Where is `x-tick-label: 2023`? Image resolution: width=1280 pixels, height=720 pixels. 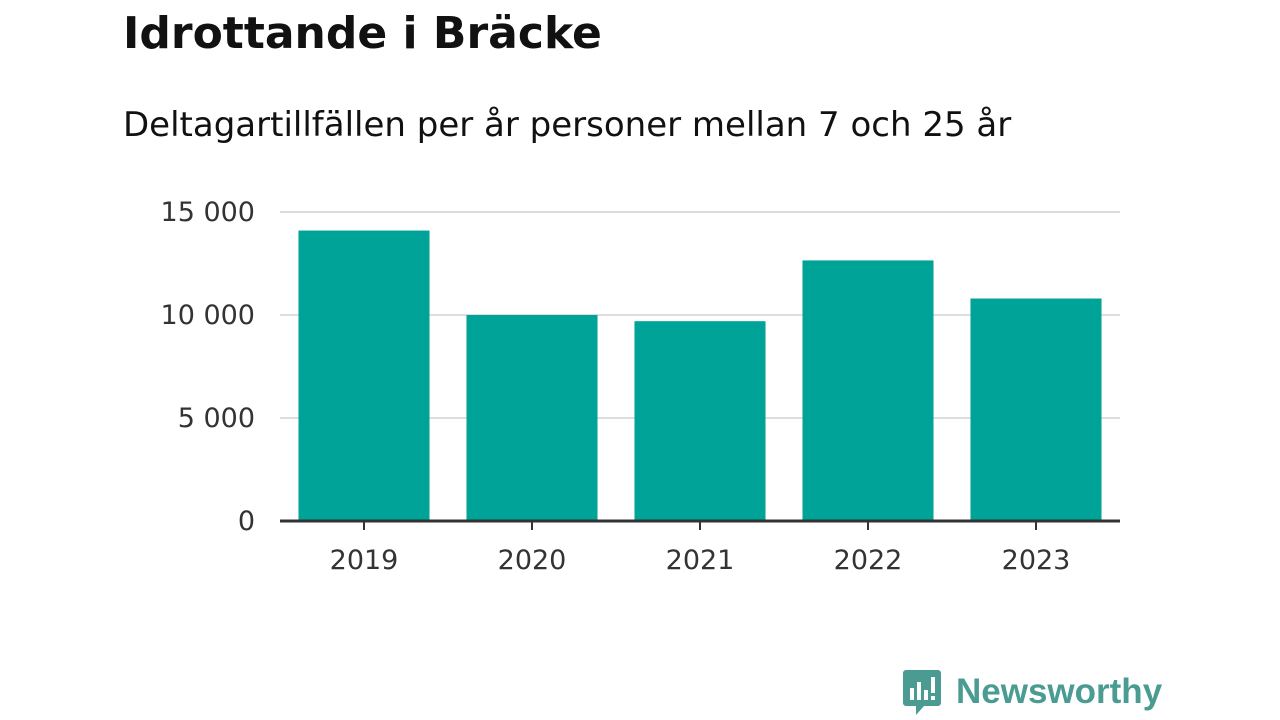 x-tick-label: 2023 is located at coordinates (1036, 560).